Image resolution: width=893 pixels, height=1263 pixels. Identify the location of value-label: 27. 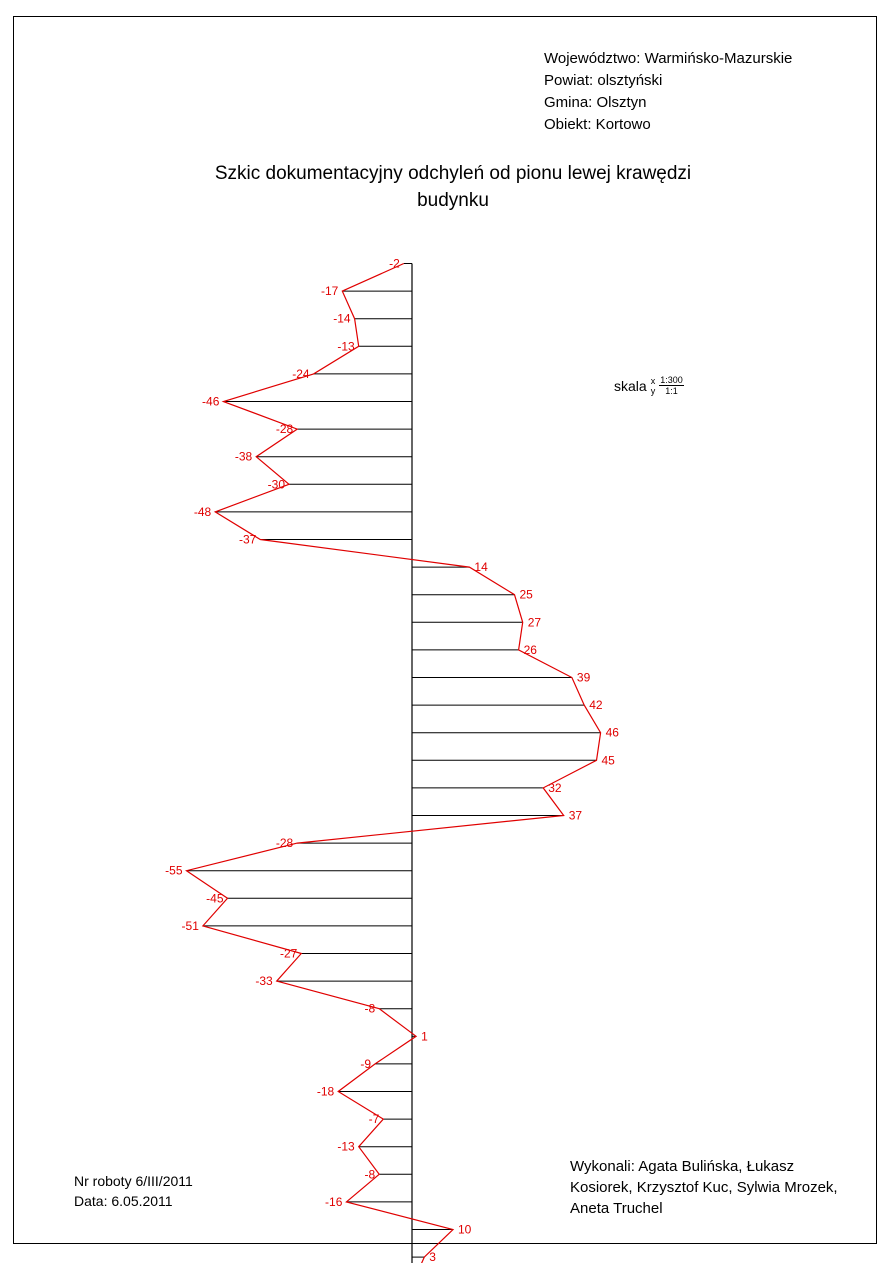
(535, 622).